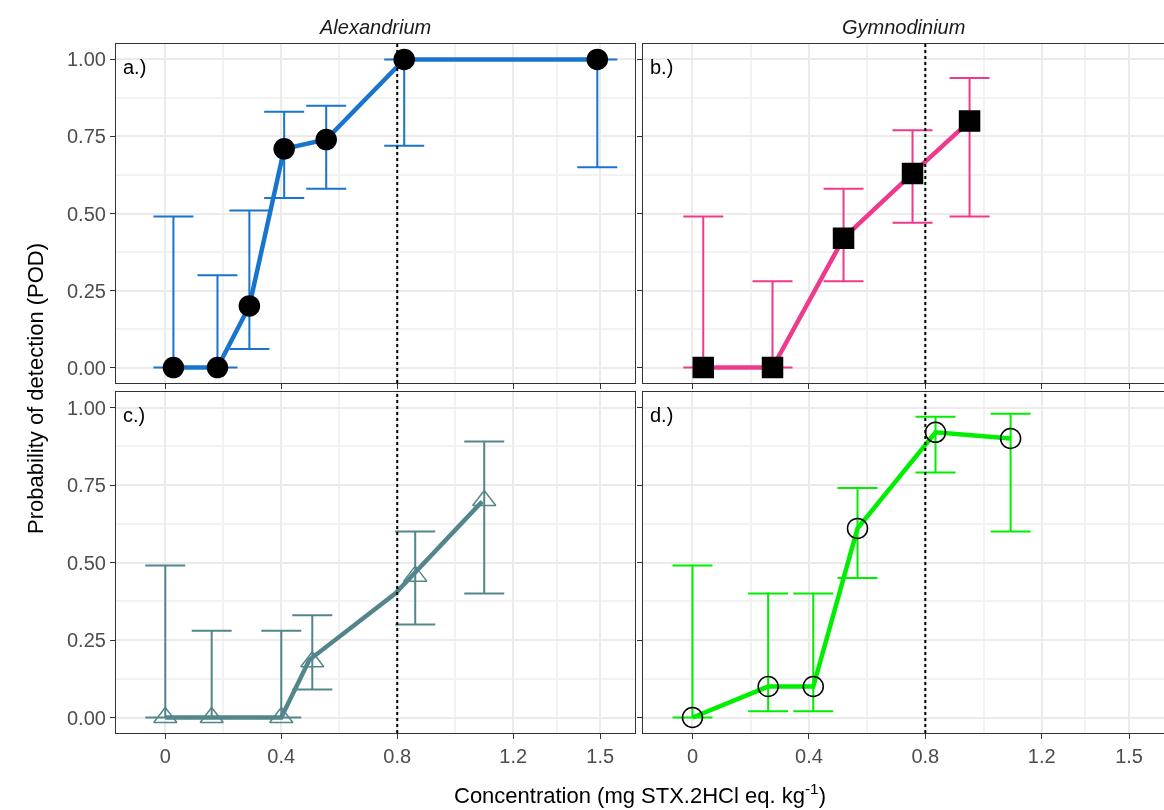 This screenshot has width=1164, height=810. What do you see at coordinates (35, 388) in the screenshot?
I see `y-axis-title: Probability of detection (POD)` at bounding box center [35, 388].